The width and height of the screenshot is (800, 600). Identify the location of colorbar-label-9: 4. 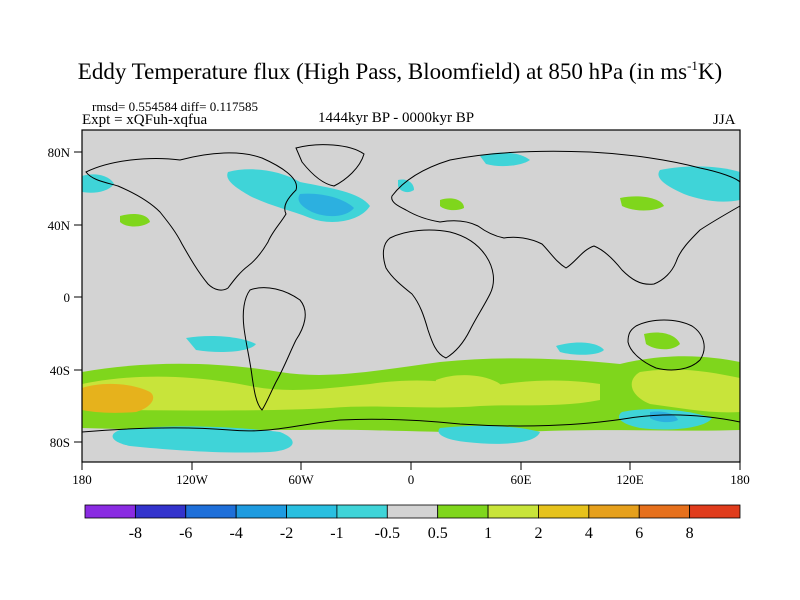
(589, 533).